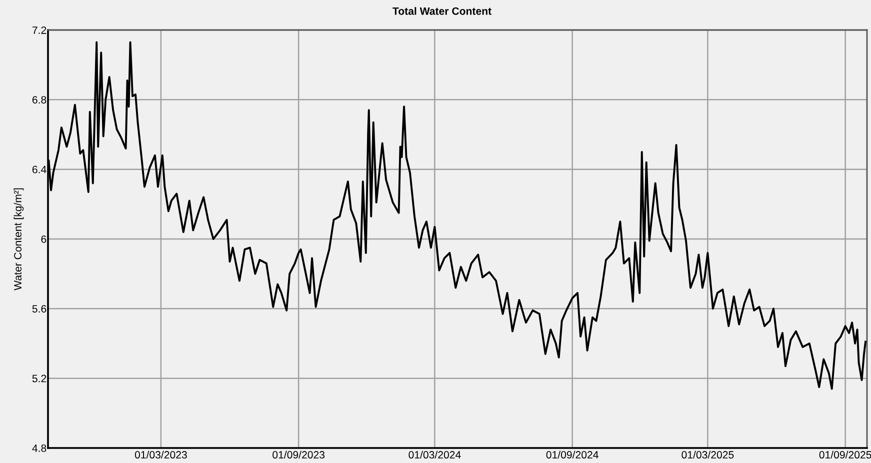 The width and height of the screenshot is (871, 463). What do you see at coordinates (160, 454) in the screenshot?
I see `x-tick-label: 01/03/2023` at bounding box center [160, 454].